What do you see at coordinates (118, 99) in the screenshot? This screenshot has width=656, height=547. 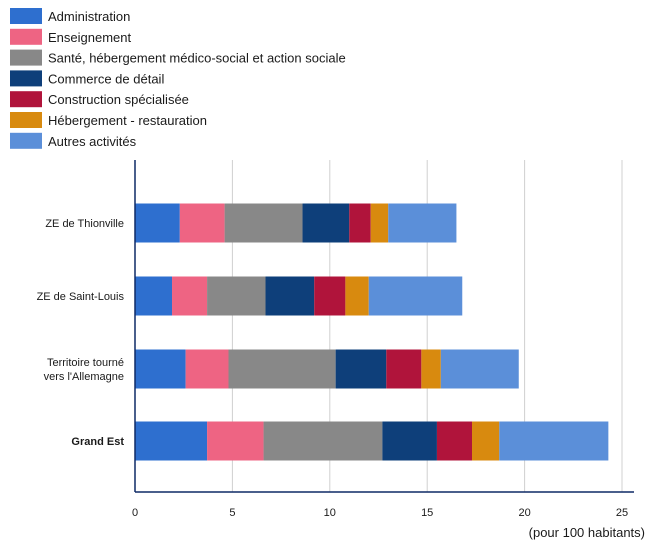 I see `legend-label: Construction spécialisée` at bounding box center [118, 99].